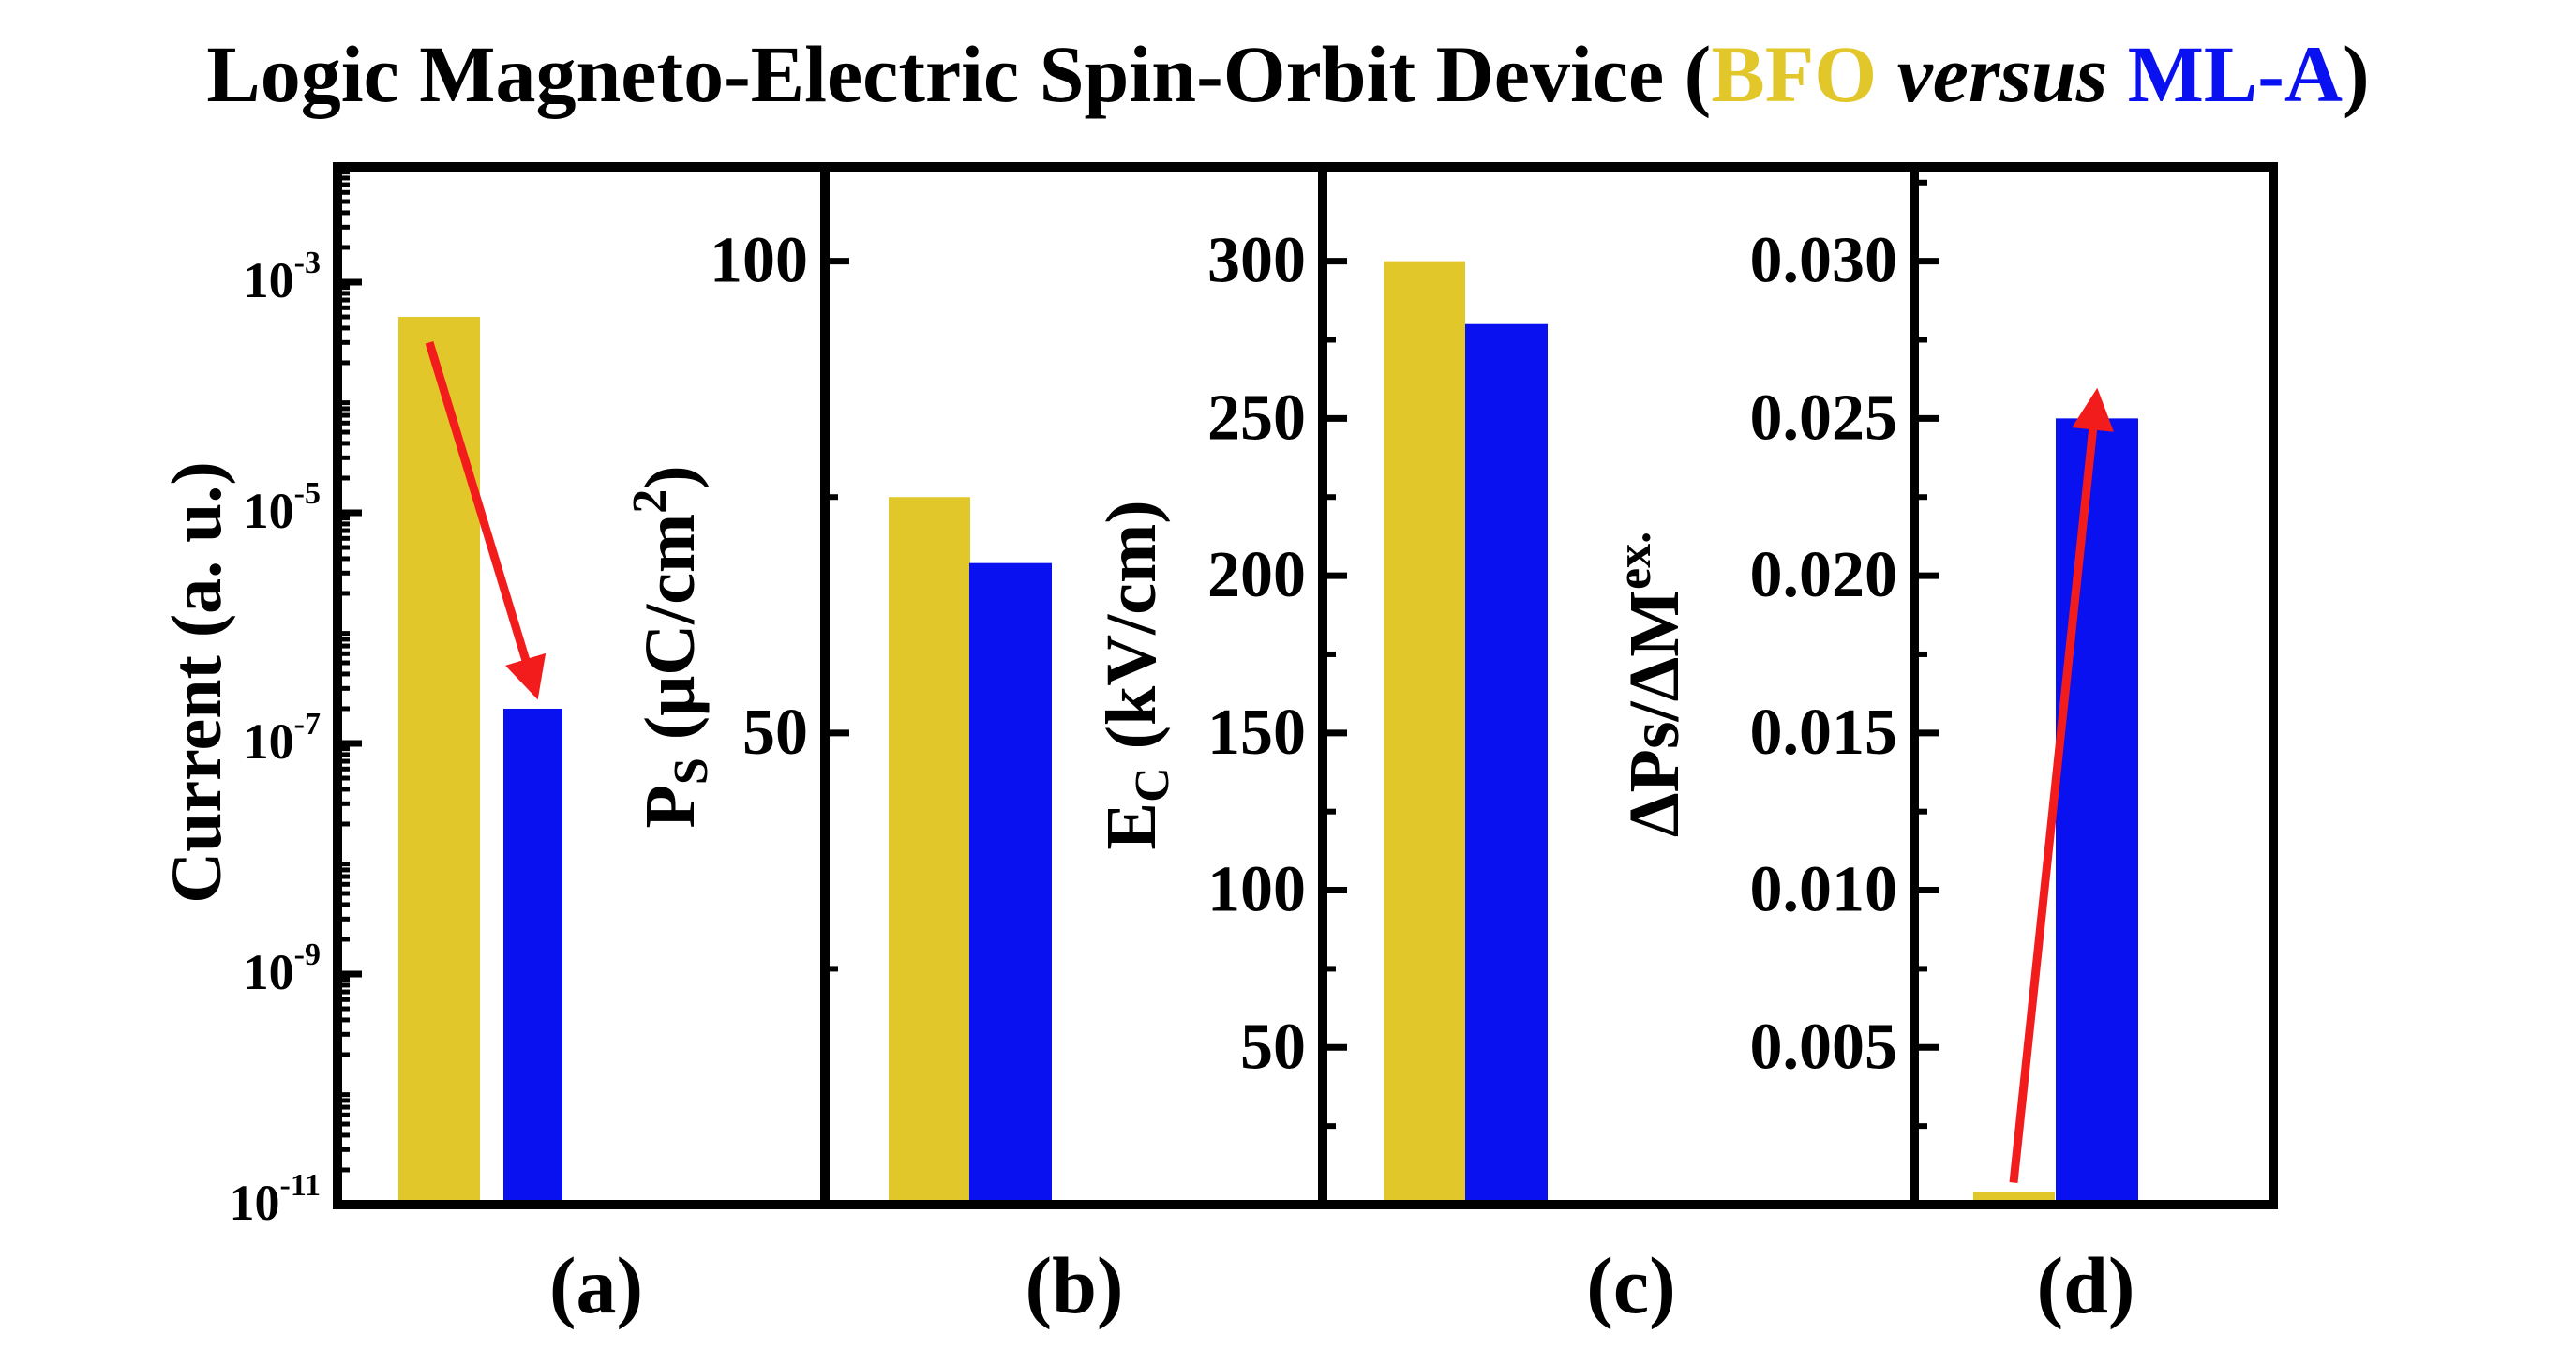 The width and height of the screenshot is (2576, 1364). I want to click on tick-label-exp: -11, so click(300, 1185).